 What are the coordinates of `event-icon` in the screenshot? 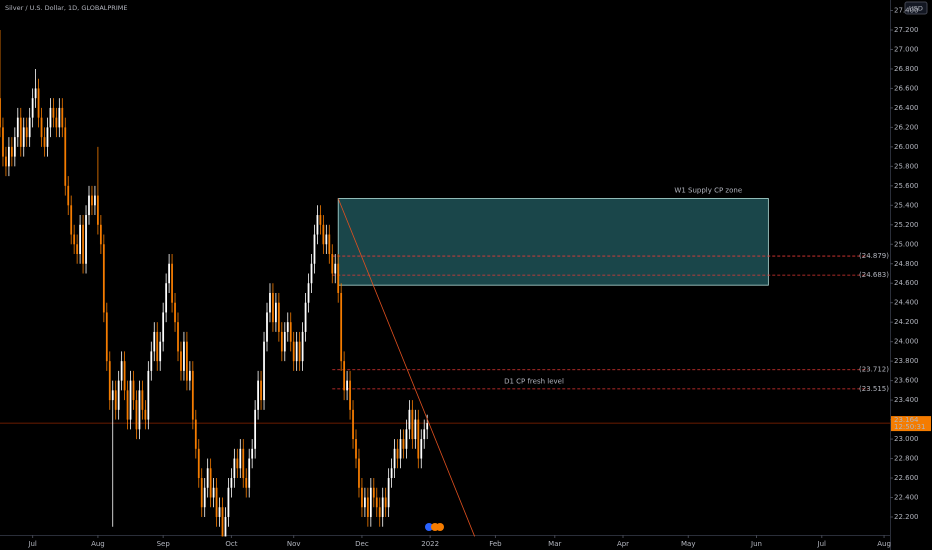 It's located at (440, 527).